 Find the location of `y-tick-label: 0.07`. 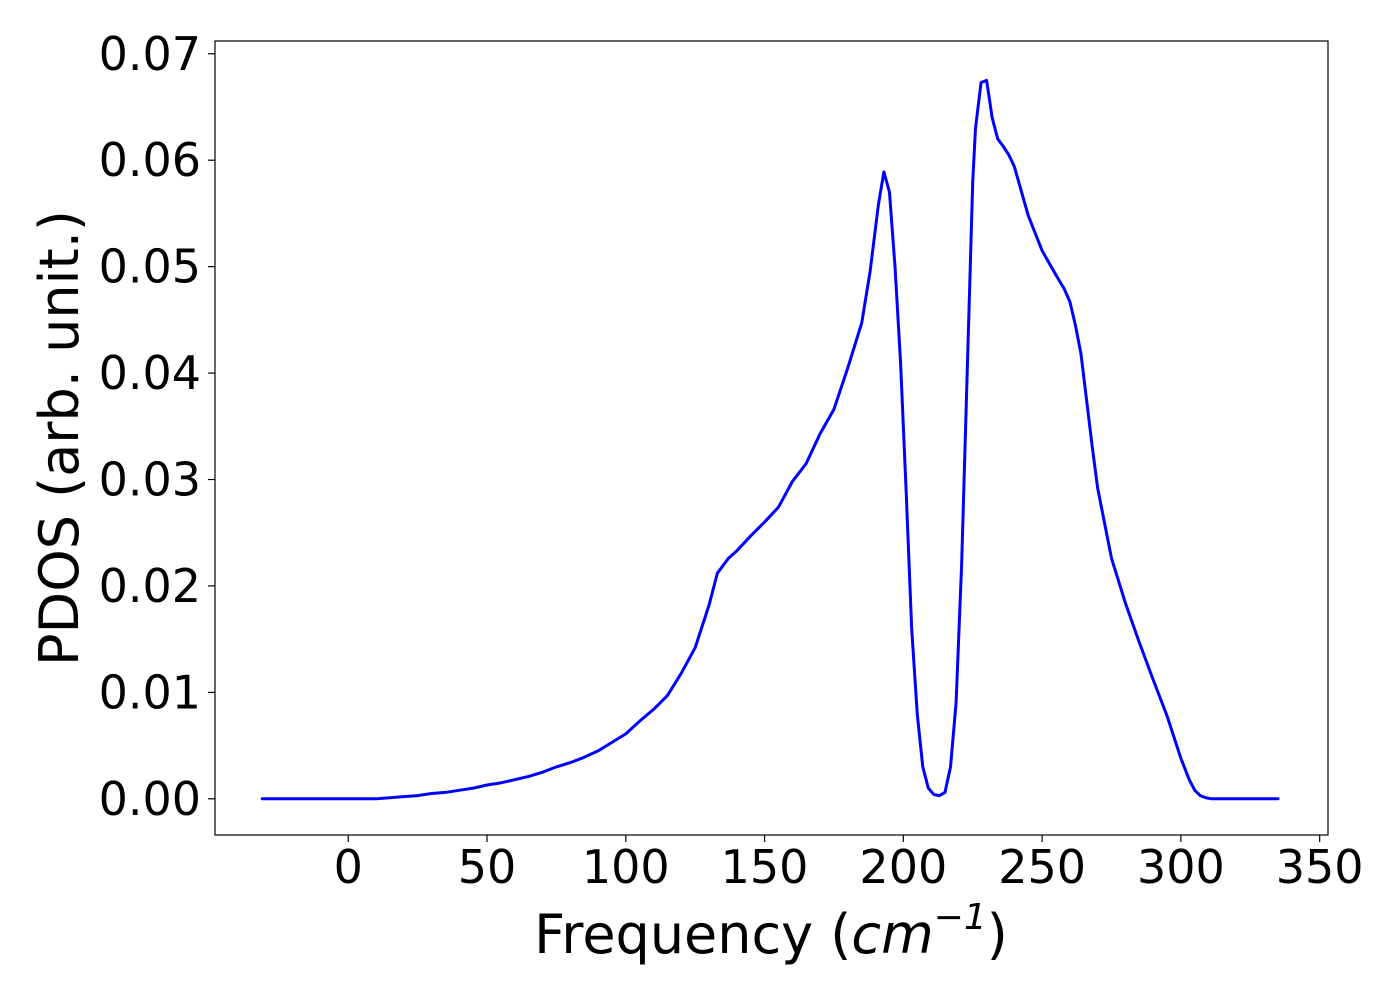

y-tick-label: 0.07 is located at coordinates (150, 54).